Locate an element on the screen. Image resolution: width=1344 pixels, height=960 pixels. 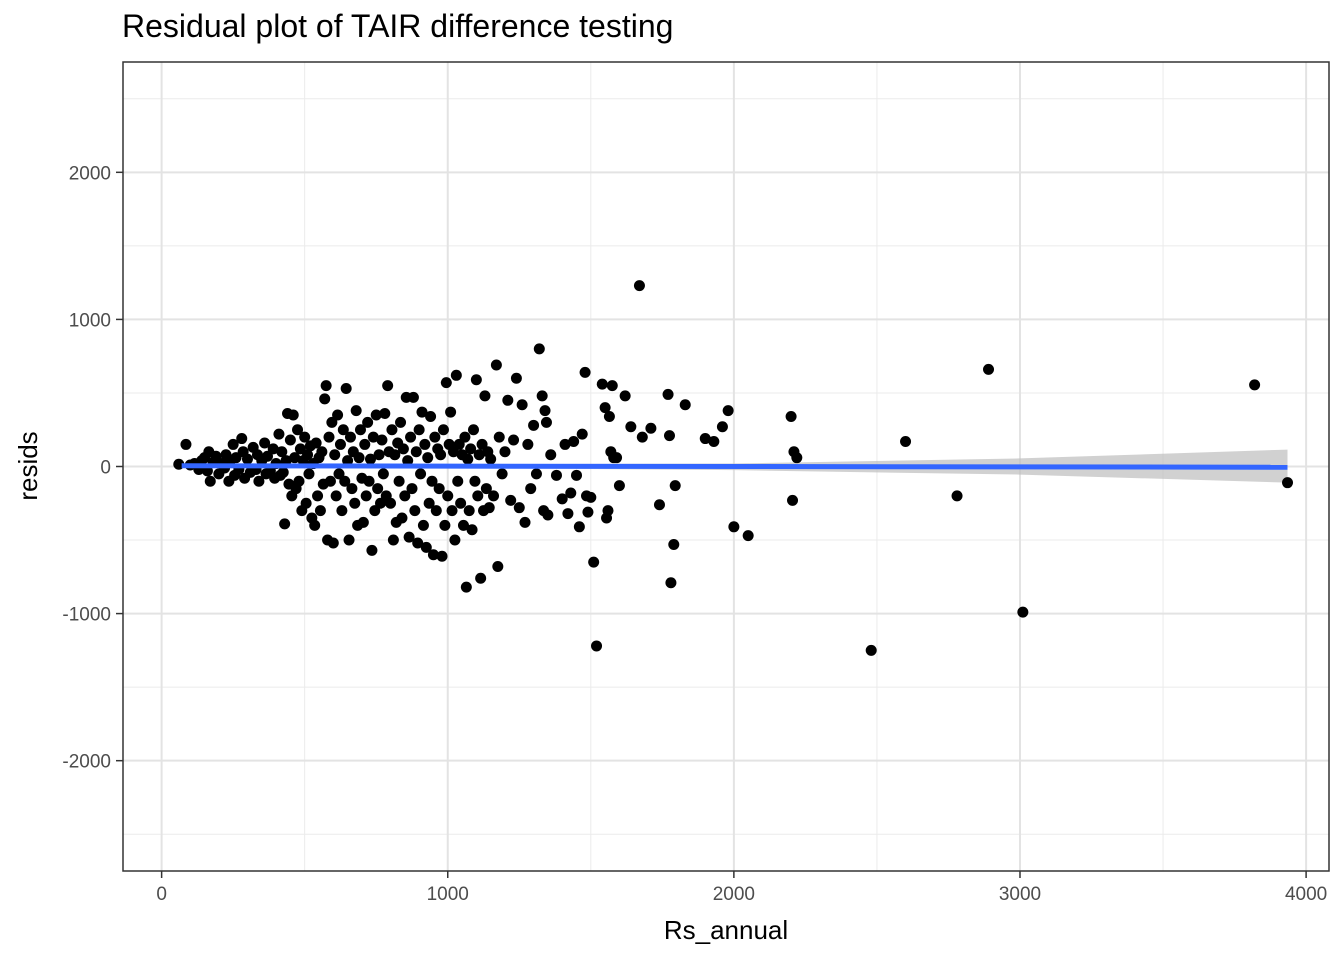
x-tick-label: 3000 is located at coordinates (1020, 894).